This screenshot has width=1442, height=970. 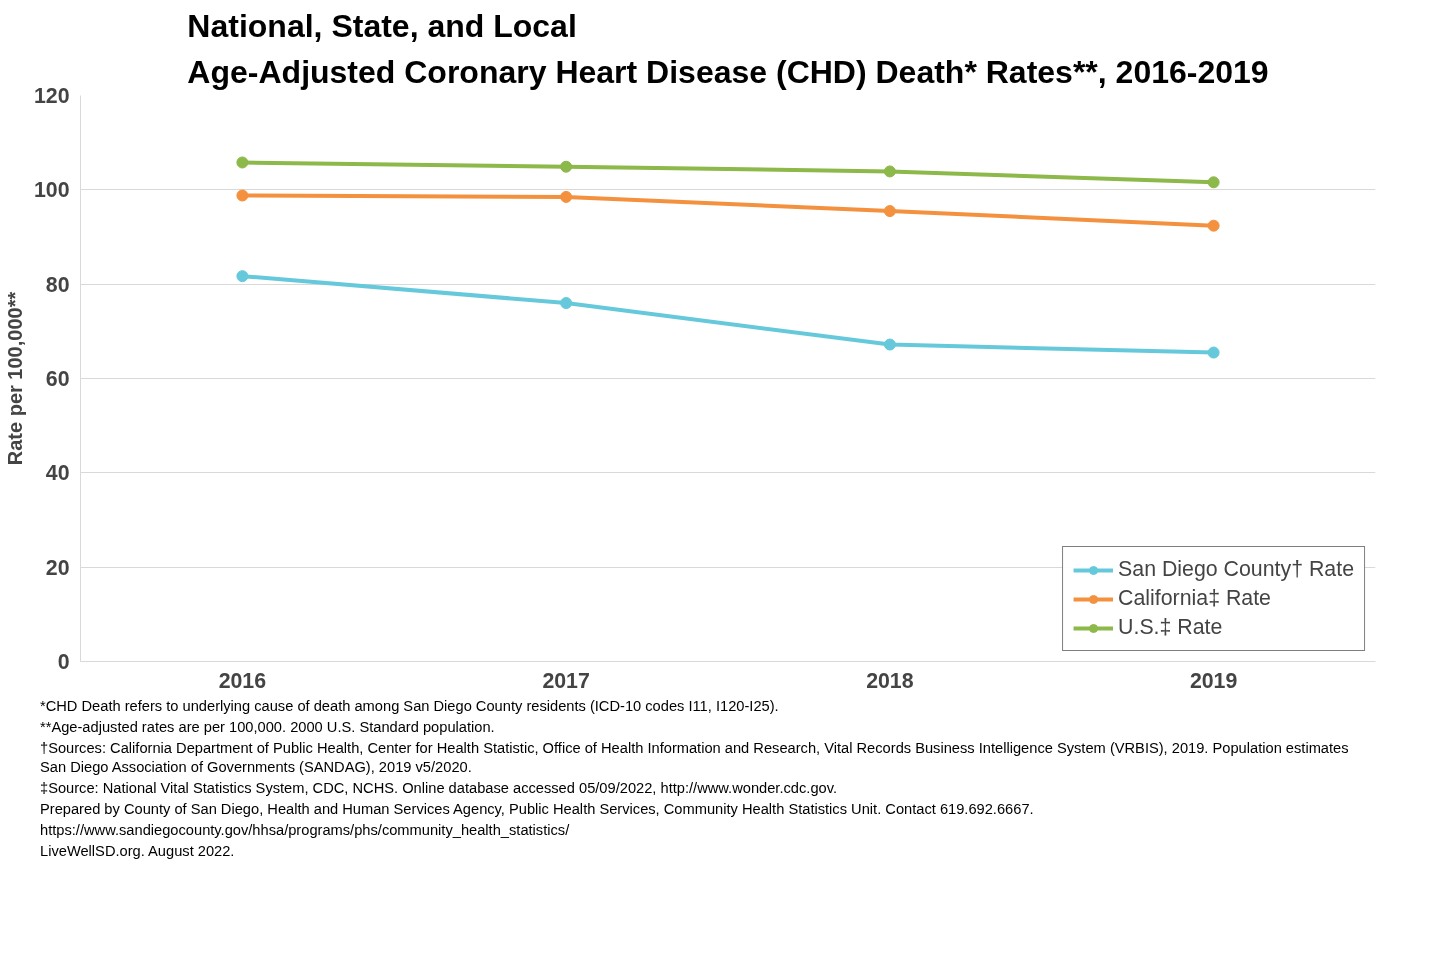 I want to click on y-tick-label: 60, so click(x=57, y=379).